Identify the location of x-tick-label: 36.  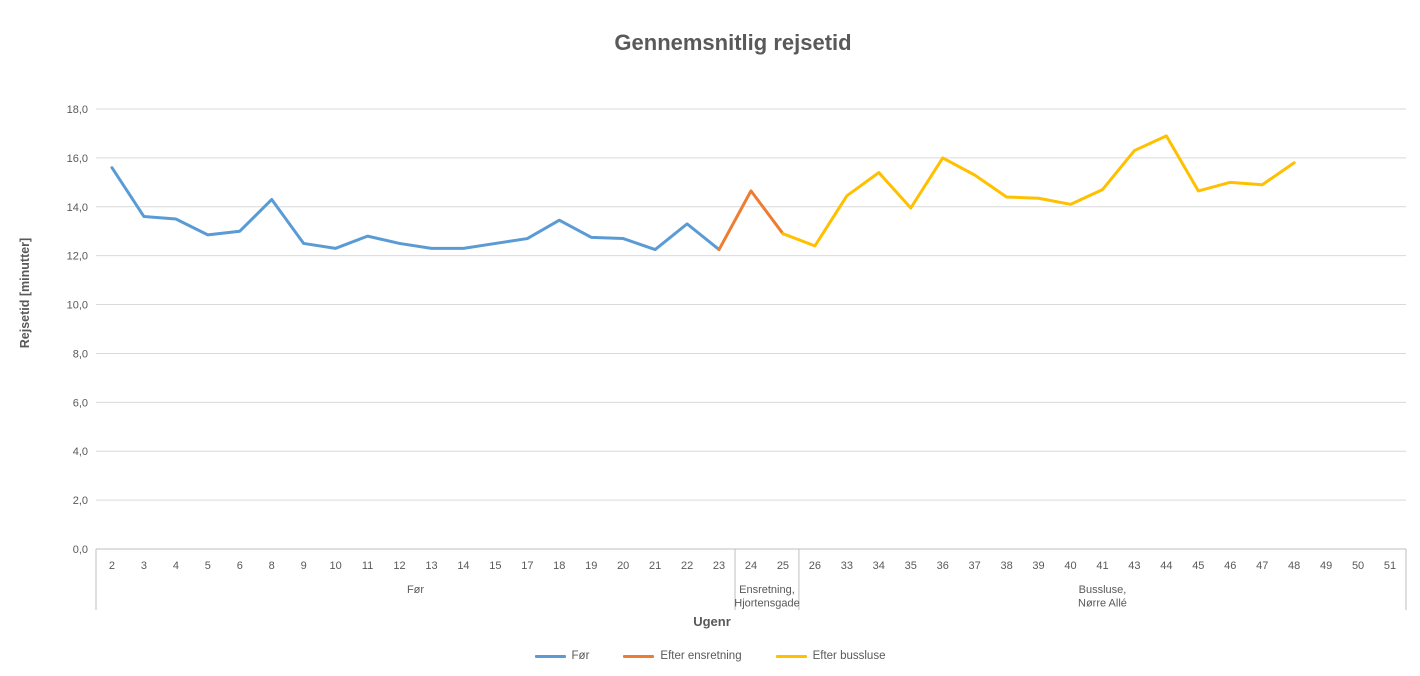
(943, 566).